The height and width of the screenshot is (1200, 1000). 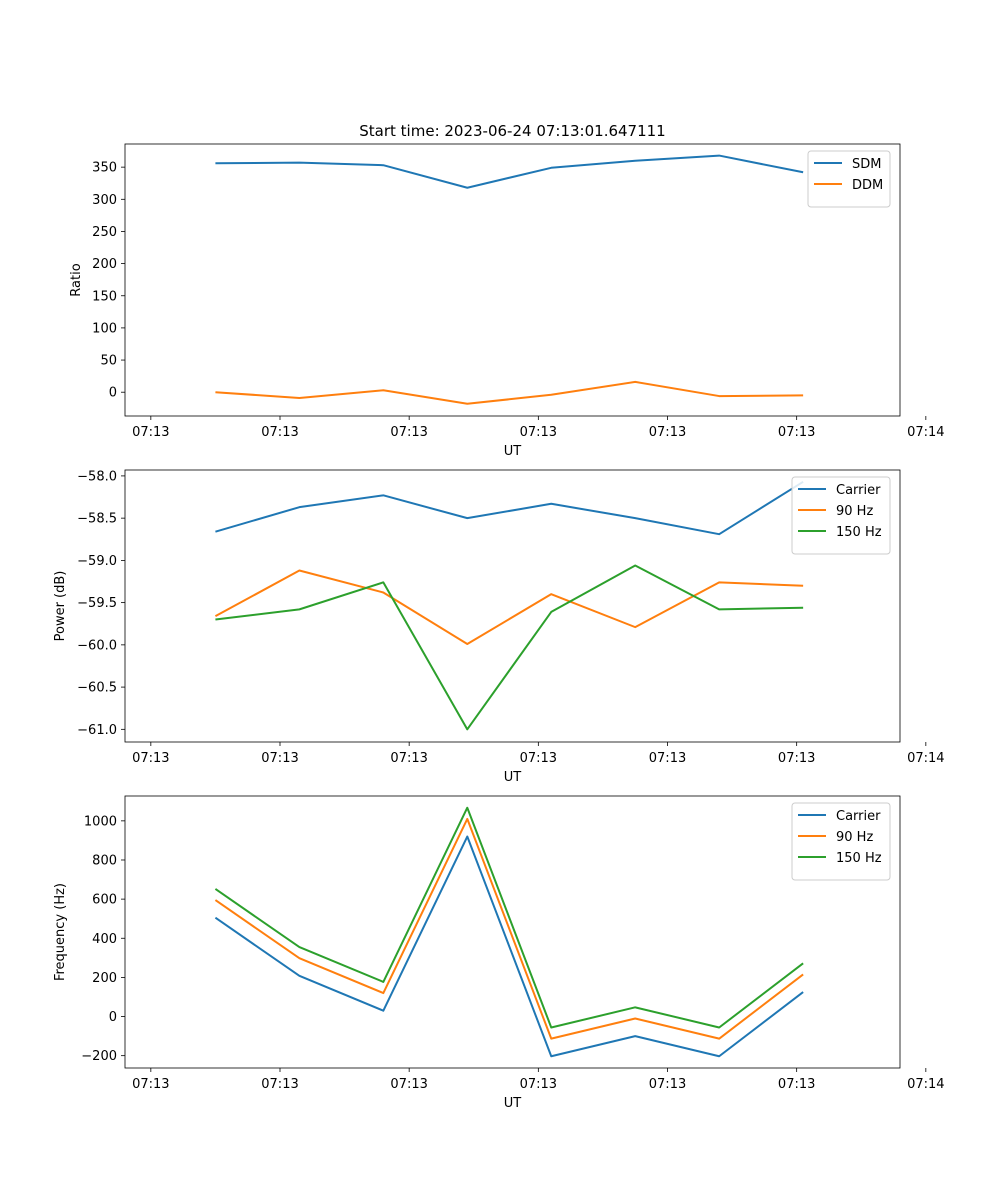 What do you see at coordinates (104, 939) in the screenshot?
I see `y-tick-label: 400` at bounding box center [104, 939].